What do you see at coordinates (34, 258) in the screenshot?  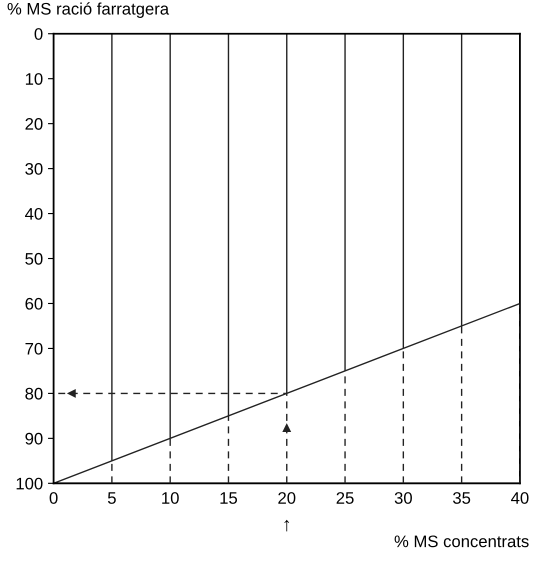 I see `y-tick-label: 50` at bounding box center [34, 258].